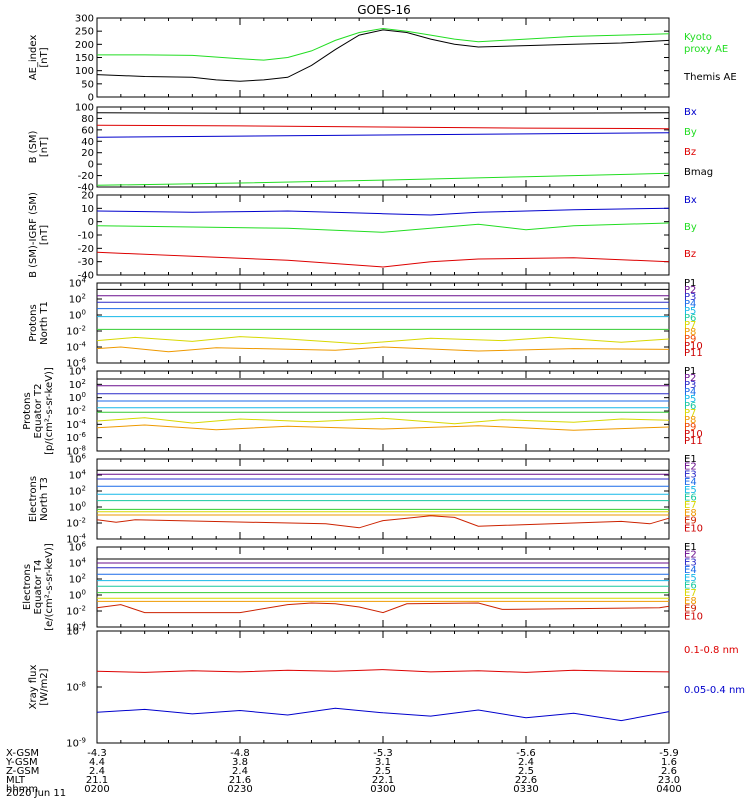 The image size is (750, 800). I want to click on footer-value: -5.3, so click(383, 753).